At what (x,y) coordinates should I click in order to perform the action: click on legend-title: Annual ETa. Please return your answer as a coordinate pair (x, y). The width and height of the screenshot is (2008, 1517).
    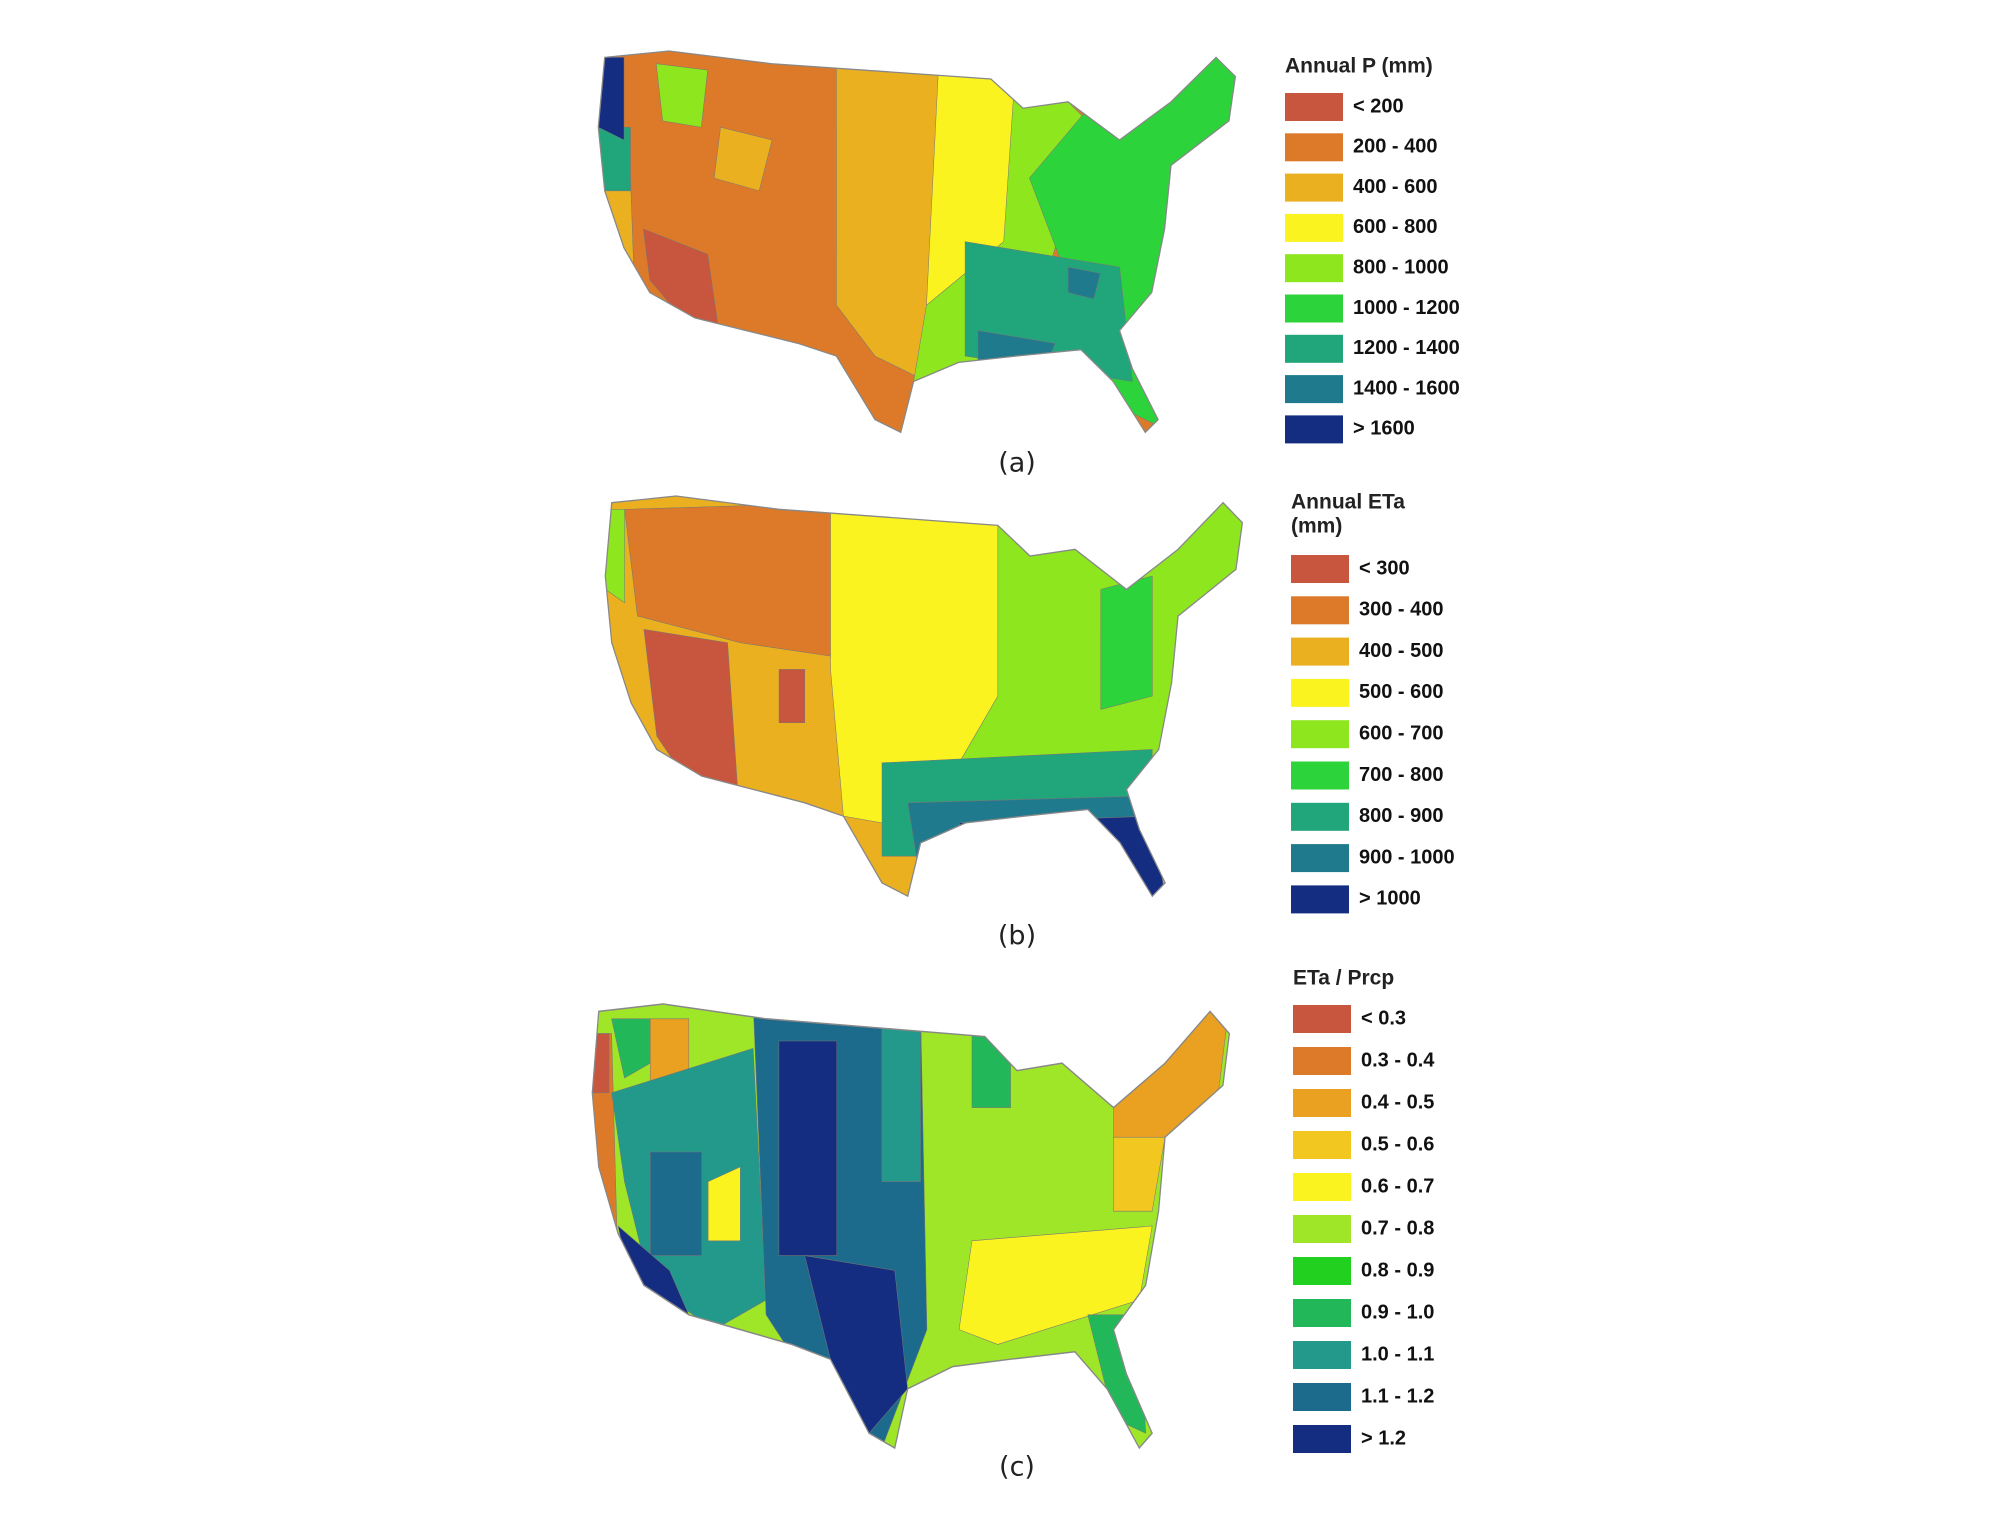
    Looking at the image, I should click on (1348, 502).